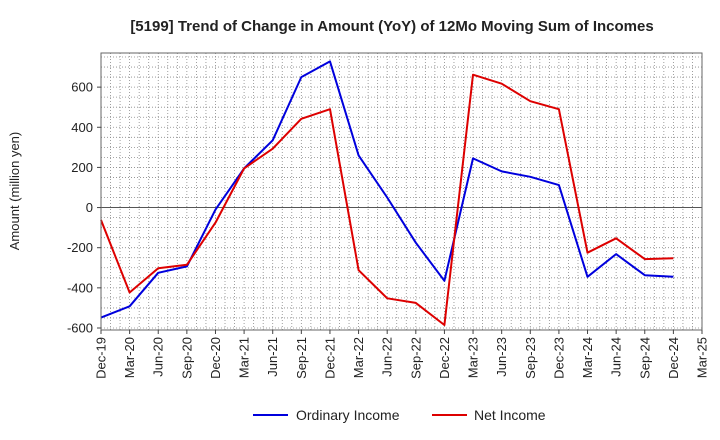  What do you see at coordinates (14, 191) in the screenshot?
I see `y-axis-label: Amount (million yen)` at bounding box center [14, 191].